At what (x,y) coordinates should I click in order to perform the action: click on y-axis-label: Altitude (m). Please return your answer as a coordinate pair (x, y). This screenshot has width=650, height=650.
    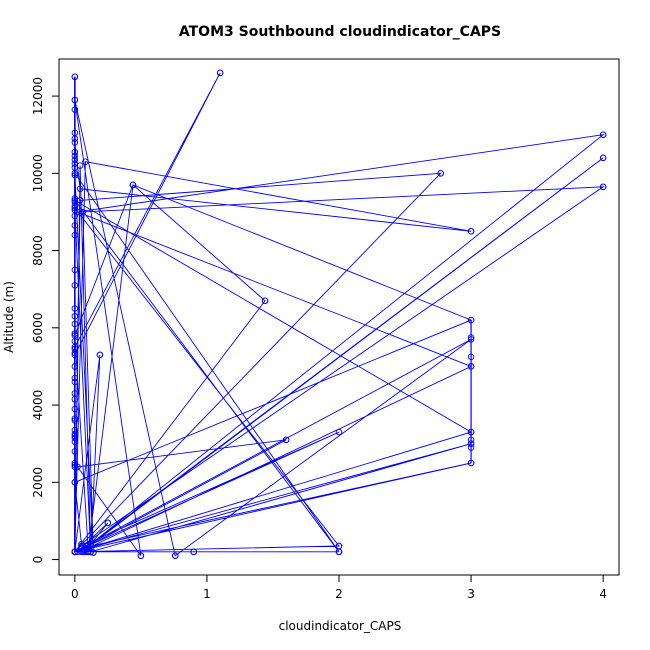
    Looking at the image, I should click on (9, 317).